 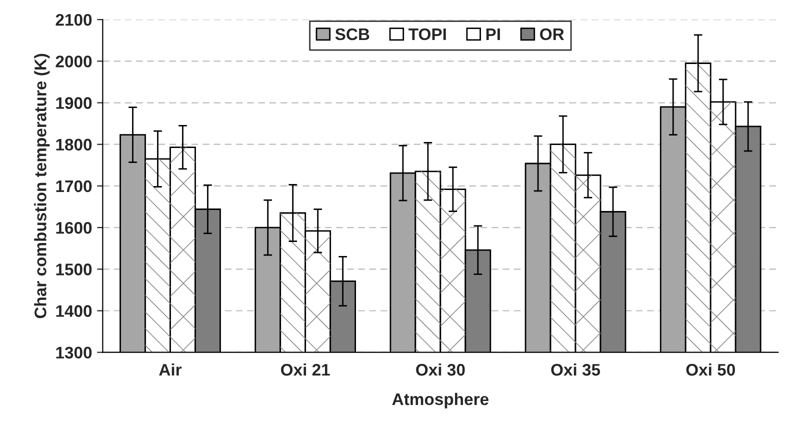 What do you see at coordinates (74, 103) in the screenshot?
I see `y-tick-label: 1900` at bounding box center [74, 103].